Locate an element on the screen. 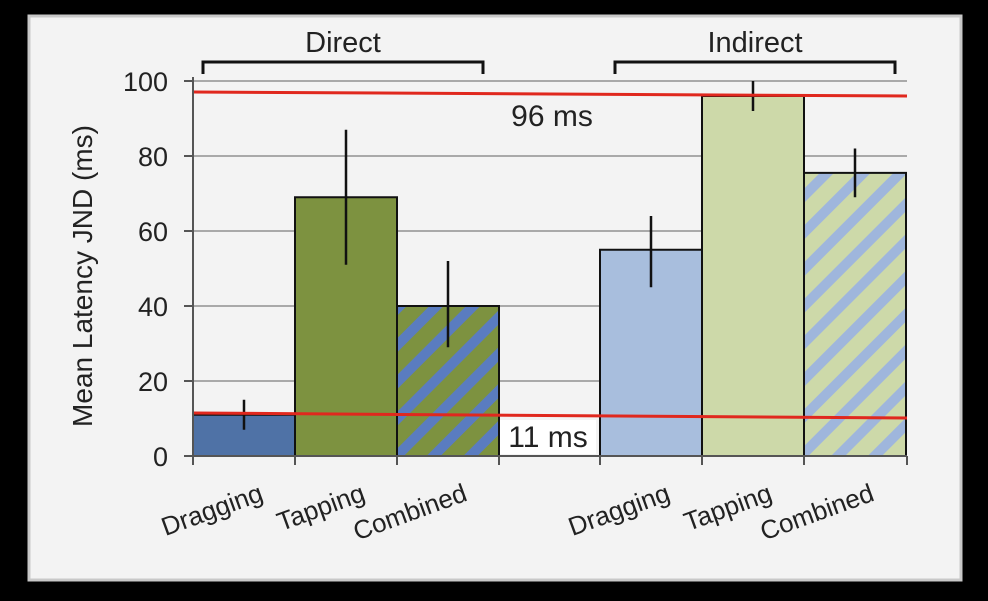 The width and height of the screenshot is (988, 601). bar-indirect-tapping is located at coordinates (753, 276).